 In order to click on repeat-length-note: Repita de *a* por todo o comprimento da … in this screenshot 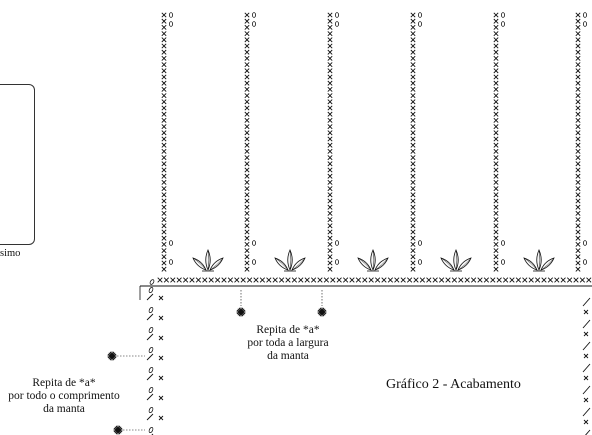, I will do `click(64, 396)`.